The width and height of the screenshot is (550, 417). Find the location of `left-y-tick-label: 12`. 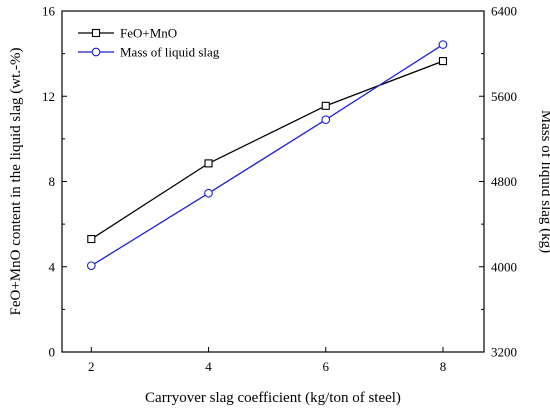

left-y-tick-label: 12 is located at coordinates (48, 96).